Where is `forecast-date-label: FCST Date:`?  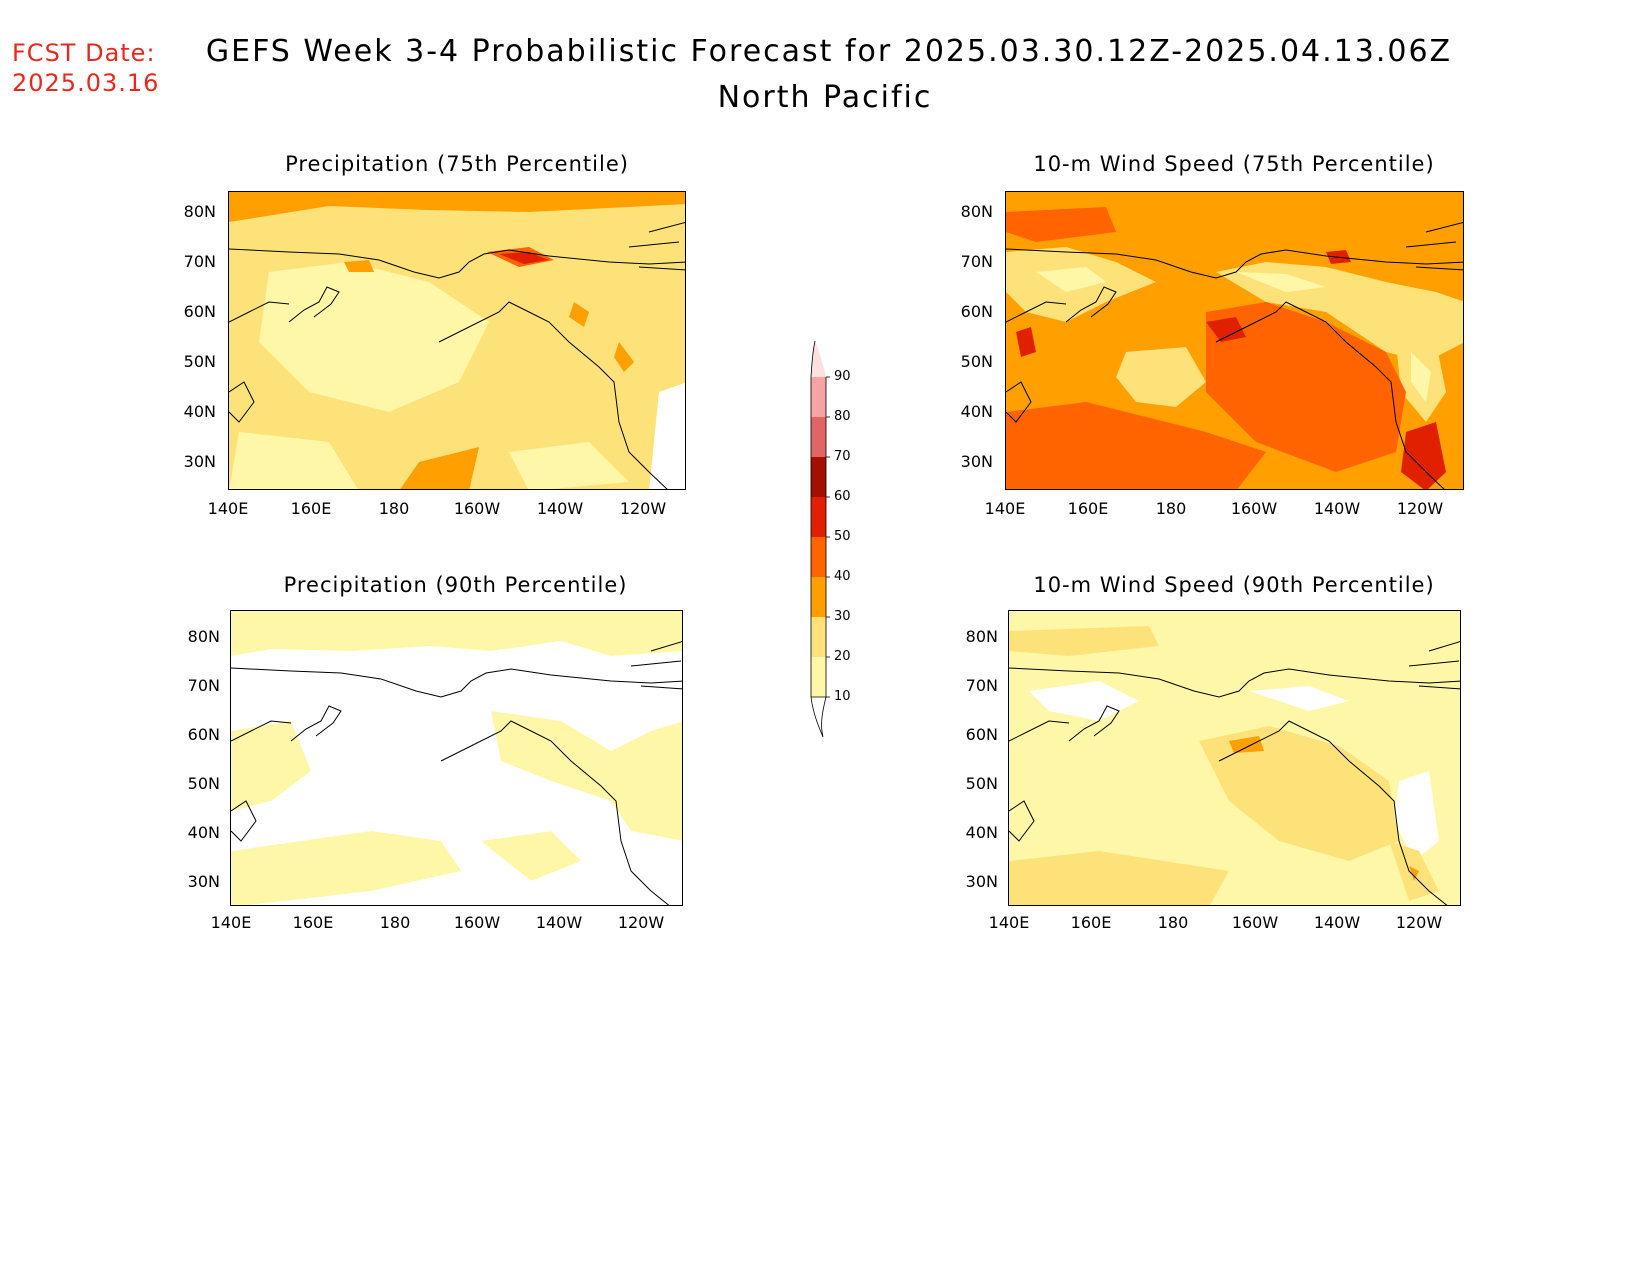 forecast-date-label: FCST Date: is located at coordinates (84, 53).